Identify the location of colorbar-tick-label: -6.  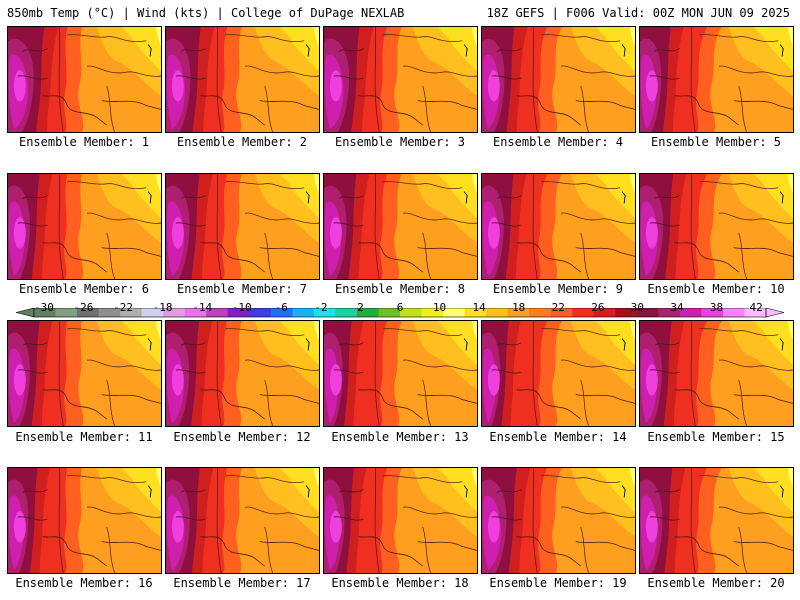
(281, 307).